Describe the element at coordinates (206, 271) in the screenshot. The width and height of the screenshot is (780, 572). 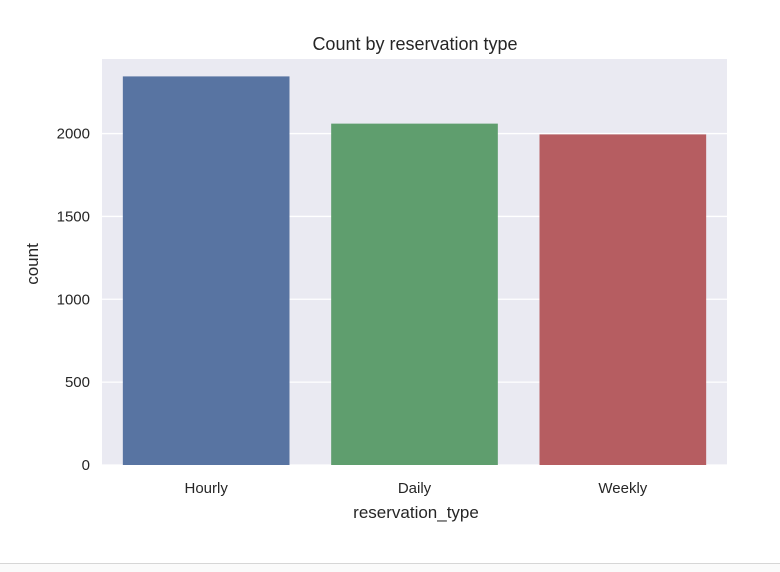
I see `bar-hourly` at that location.